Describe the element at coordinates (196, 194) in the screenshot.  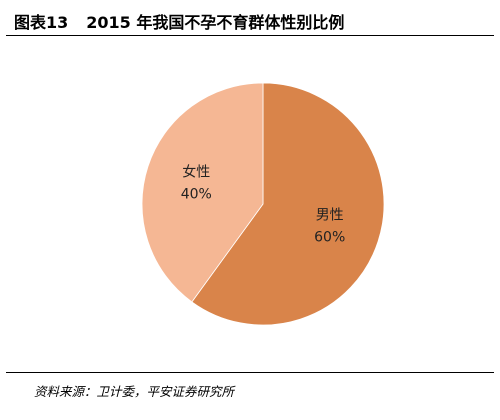
I see `slice-label-value: 40%` at that location.